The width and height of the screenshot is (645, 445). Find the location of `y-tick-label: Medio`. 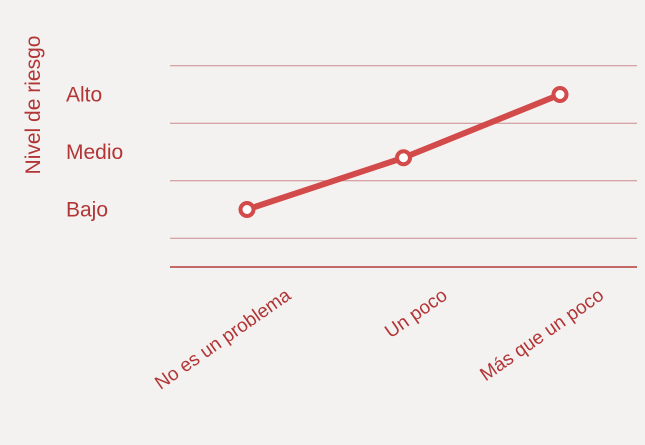

y-tick-label: Medio is located at coordinates (94, 152).